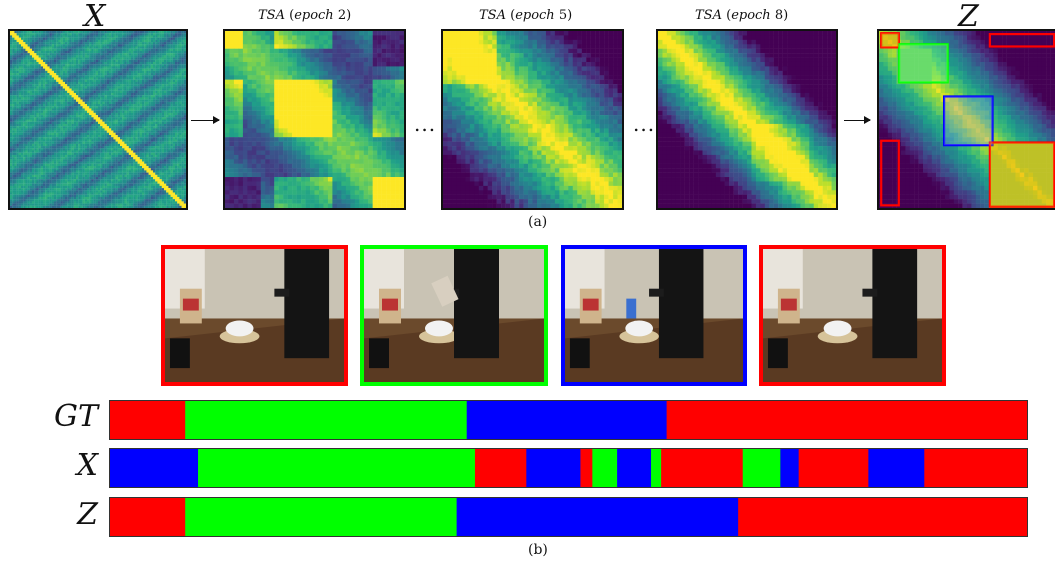 The height and width of the screenshot is (565, 1055). What do you see at coordinates (87, 514) in the screenshot?
I see `row-label-z: Z` at bounding box center [87, 514].